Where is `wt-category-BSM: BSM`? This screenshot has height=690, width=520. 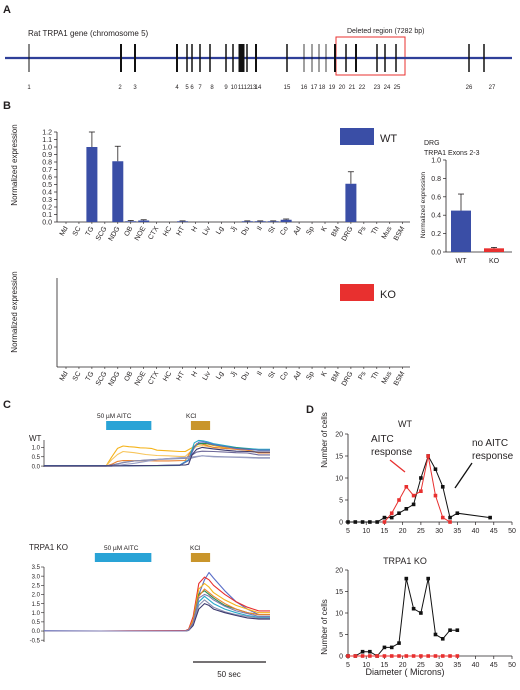
wt-category-BSM: BSM is located at coordinates (400, 233).